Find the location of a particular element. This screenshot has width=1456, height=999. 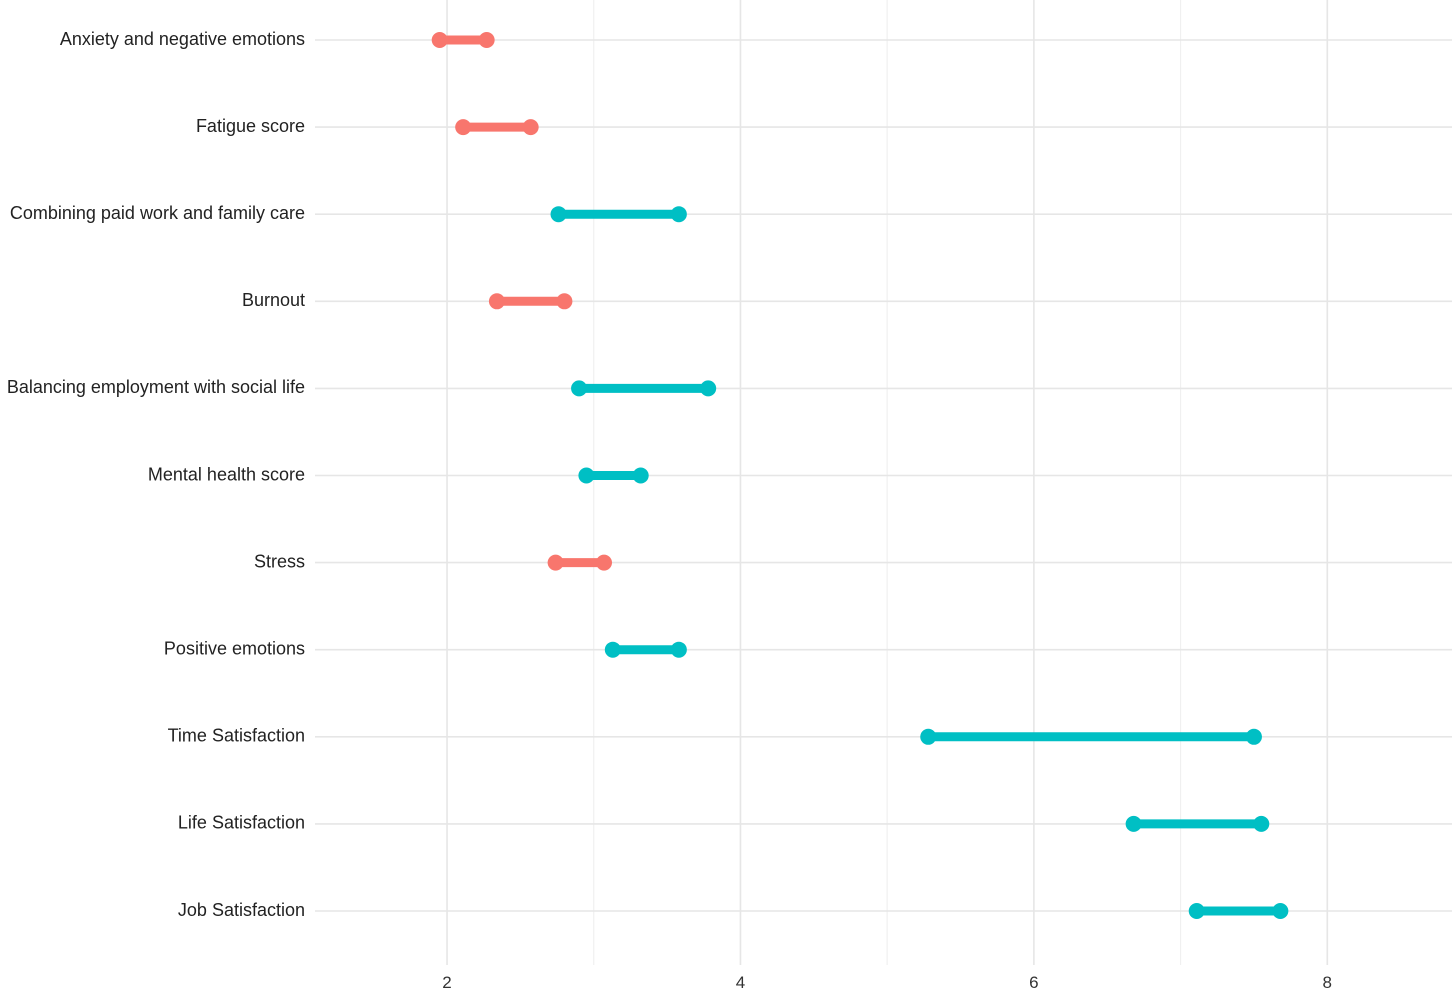

category-label: Anxiety and negative emotions is located at coordinates (182, 39).